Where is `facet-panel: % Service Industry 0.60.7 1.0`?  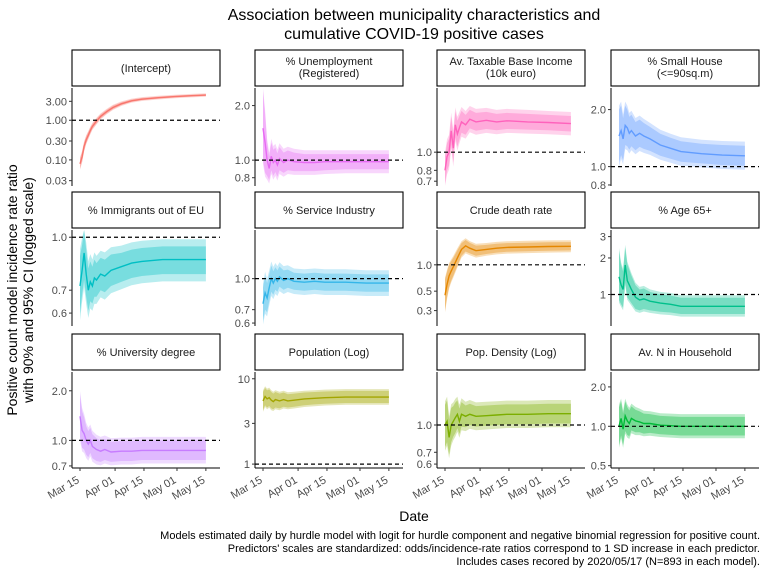 facet-panel: % Service Industry 0.60.7 1.0 is located at coordinates (319, 260).